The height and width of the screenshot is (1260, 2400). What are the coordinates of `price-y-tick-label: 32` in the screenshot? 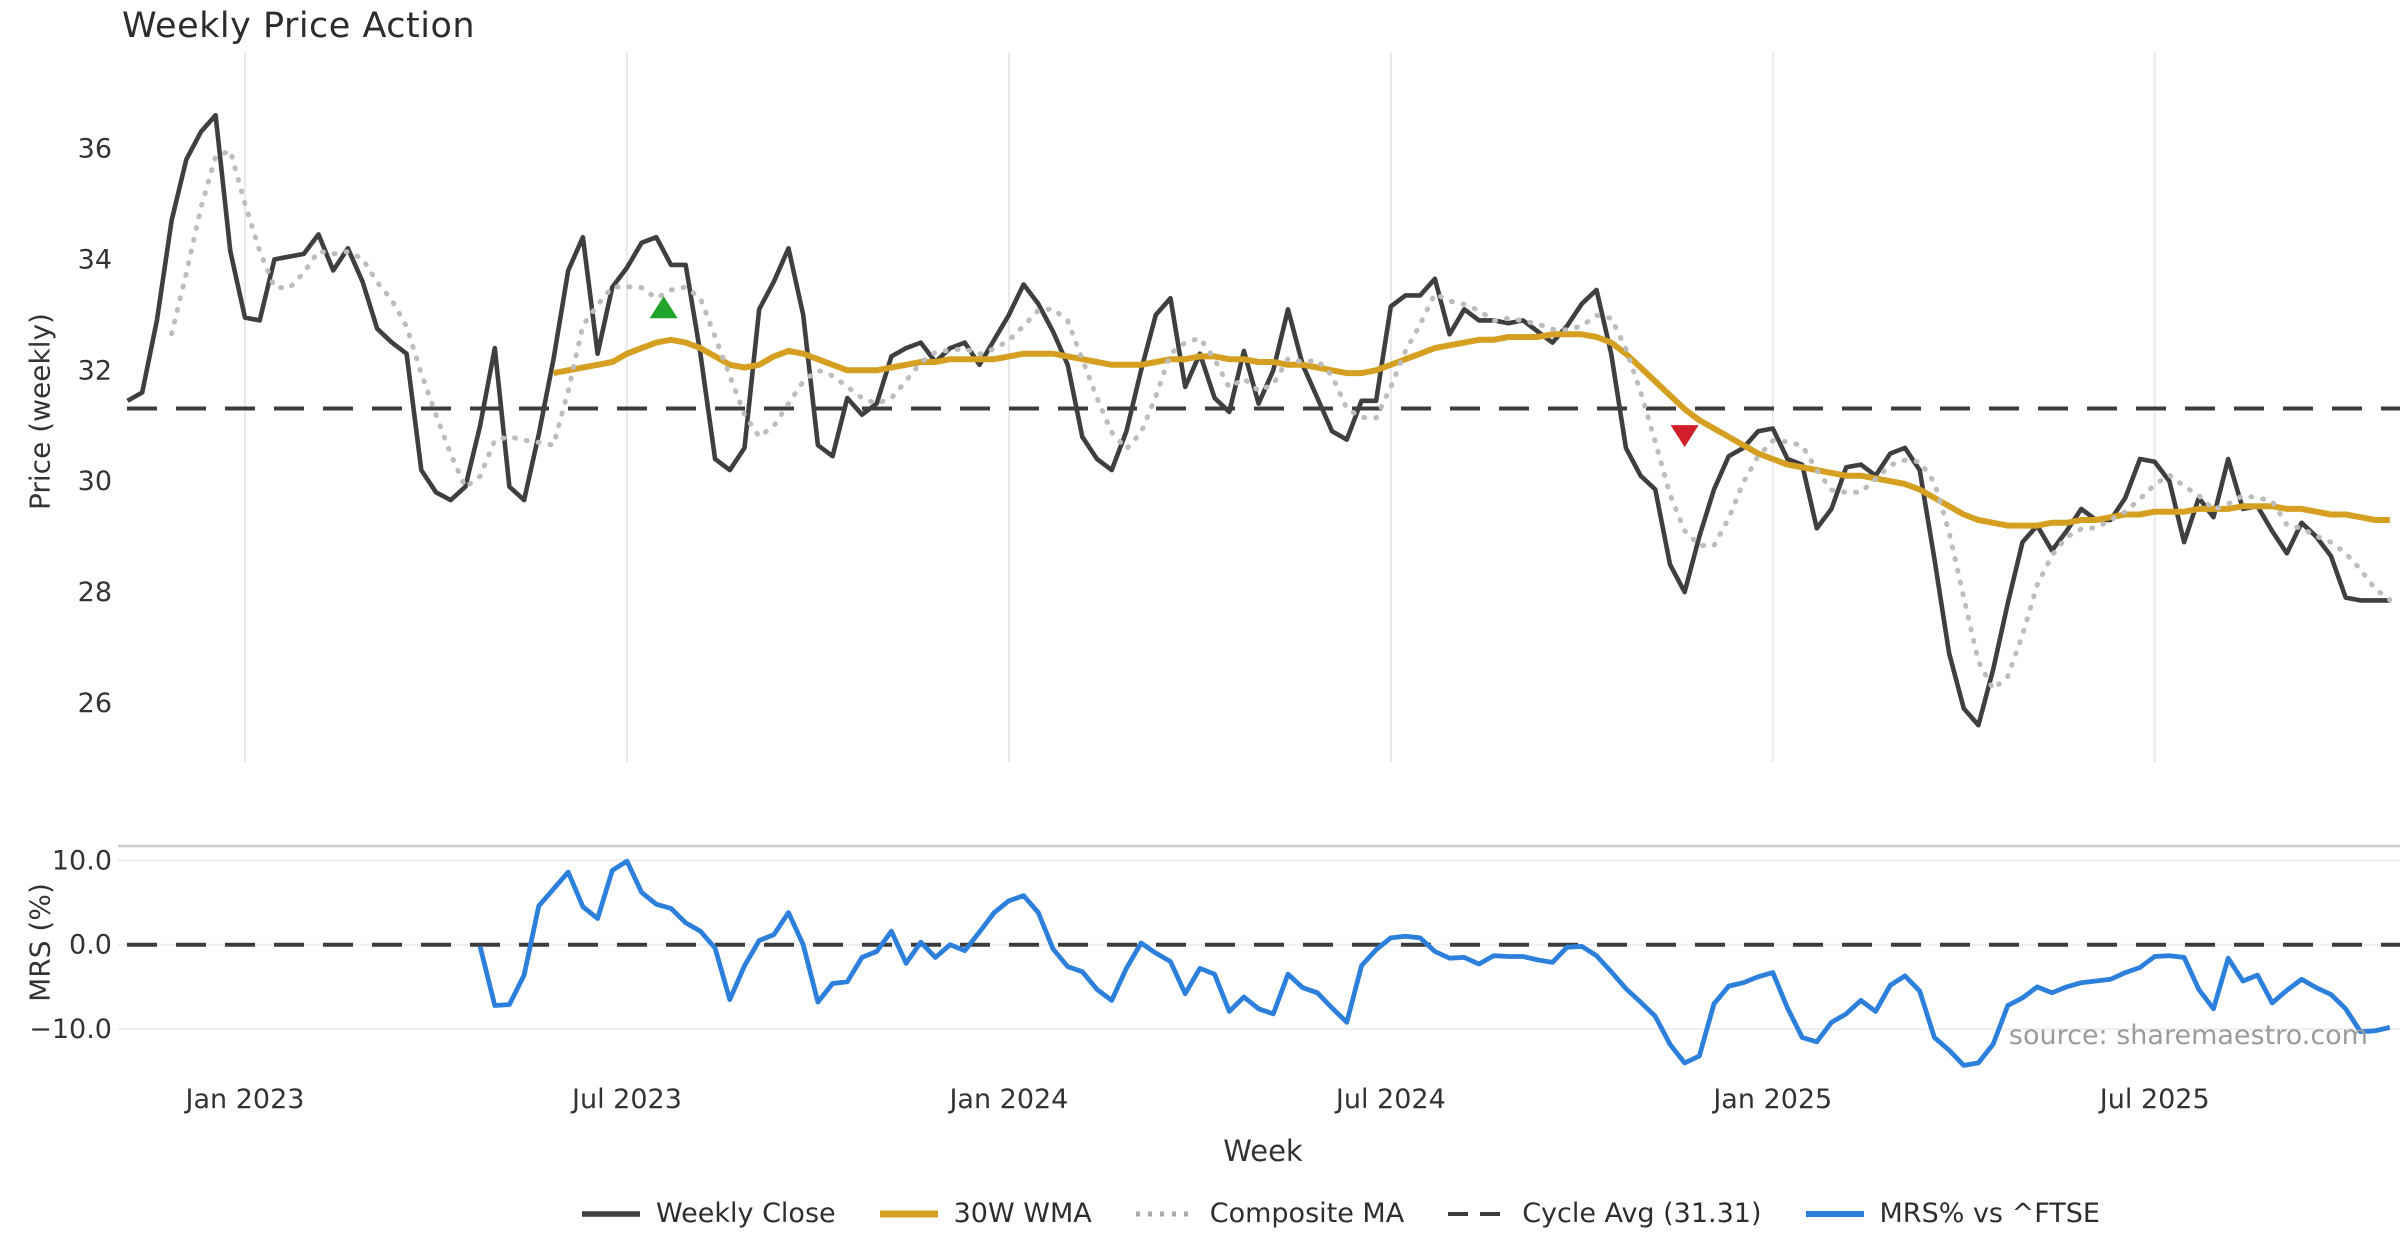 It's located at (95, 370).